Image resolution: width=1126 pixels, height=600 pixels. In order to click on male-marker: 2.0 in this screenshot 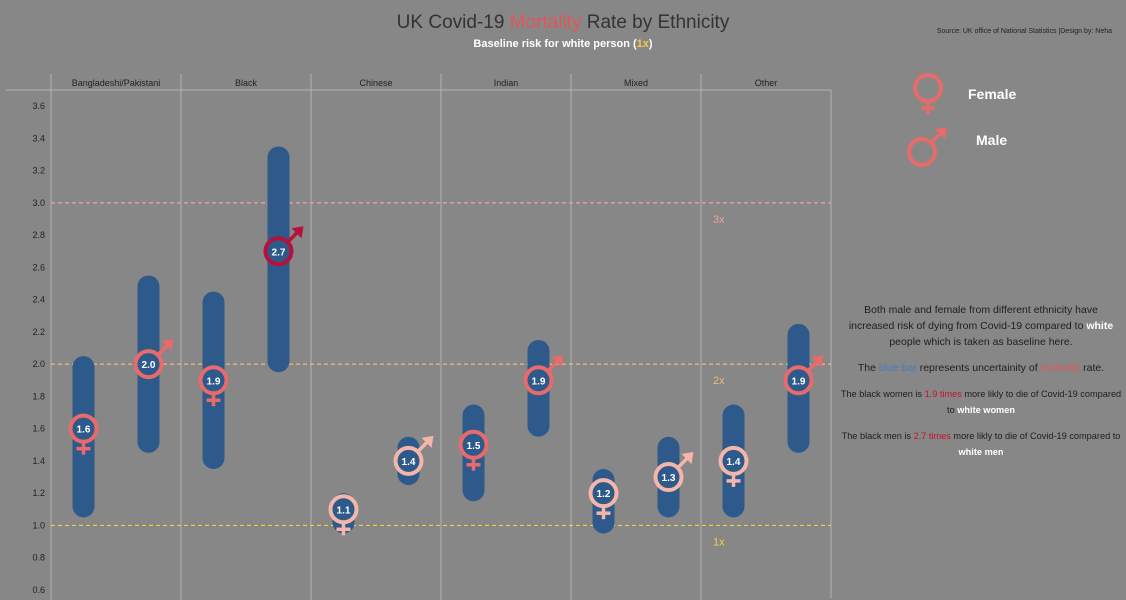, I will do `click(153, 359)`.